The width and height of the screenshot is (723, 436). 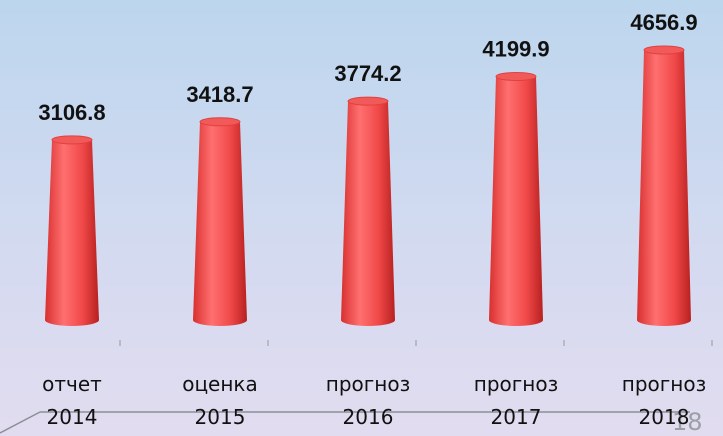 I want to click on value-label: 4656.9, so click(x=663, y=22).